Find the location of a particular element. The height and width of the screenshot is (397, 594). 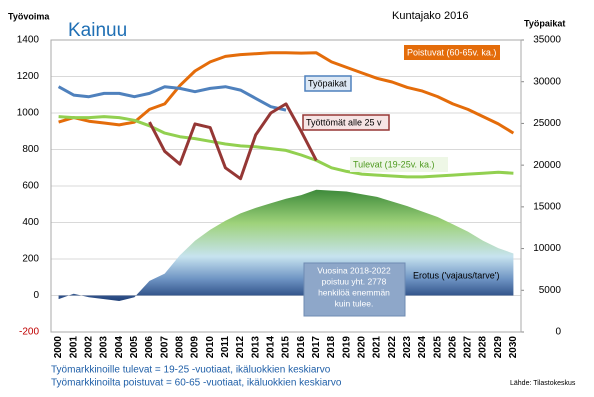

annotation: henkilöä enemmän is located at coordinates (354, 292).